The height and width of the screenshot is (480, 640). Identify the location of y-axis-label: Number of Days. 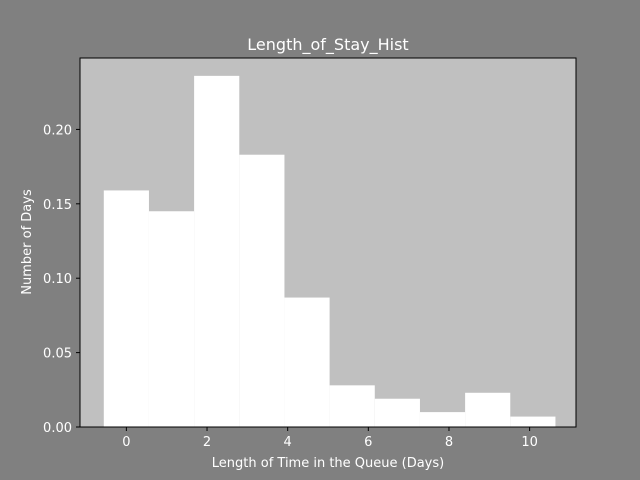
(27, 242).